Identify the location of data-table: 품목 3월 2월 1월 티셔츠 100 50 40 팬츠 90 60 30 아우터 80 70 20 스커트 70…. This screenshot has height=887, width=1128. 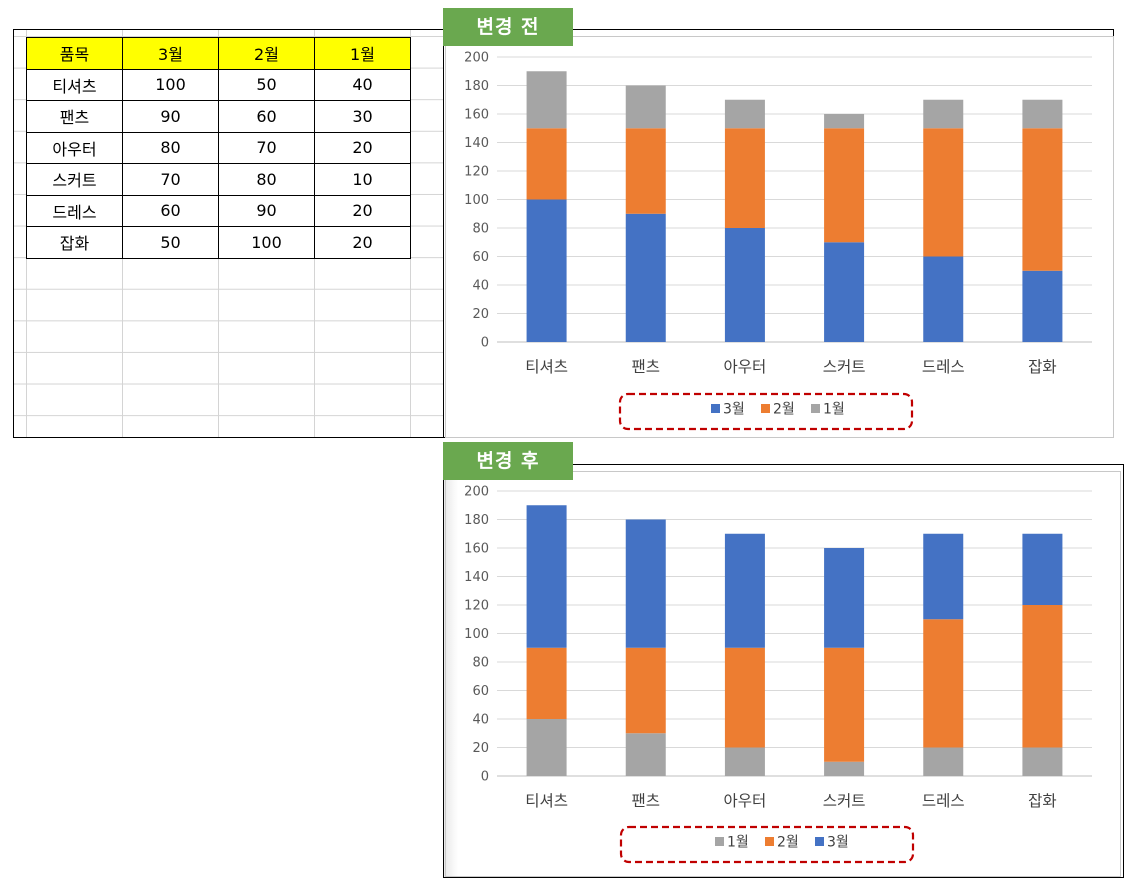
(218, 148).